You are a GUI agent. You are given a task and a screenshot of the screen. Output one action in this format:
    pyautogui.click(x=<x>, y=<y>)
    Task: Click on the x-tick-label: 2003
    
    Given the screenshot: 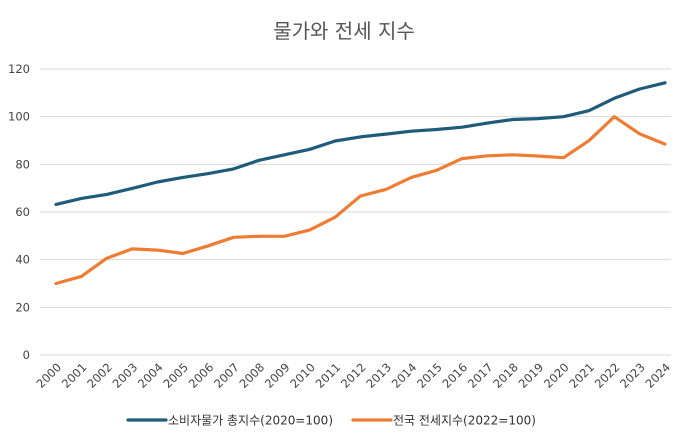 What is the action you would take?
    pyautogui.click(x=125, y=375)
    